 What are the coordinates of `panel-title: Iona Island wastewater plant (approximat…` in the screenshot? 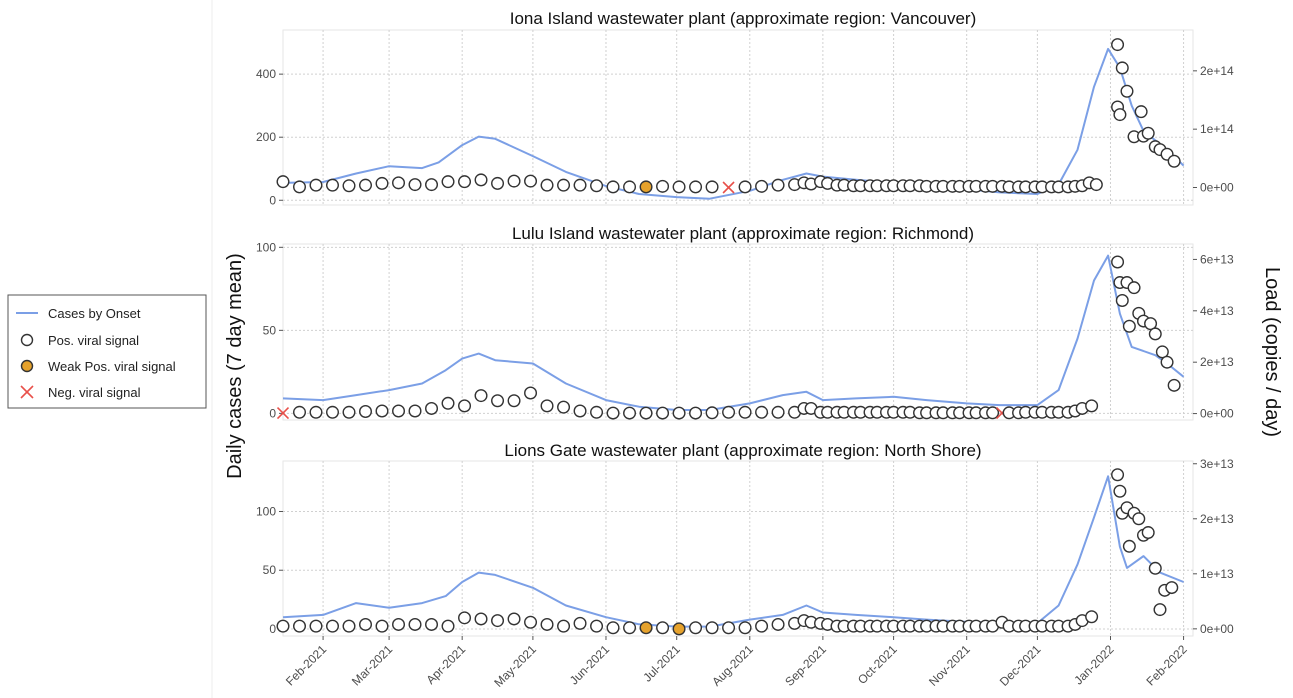 It's located at (743, 18).